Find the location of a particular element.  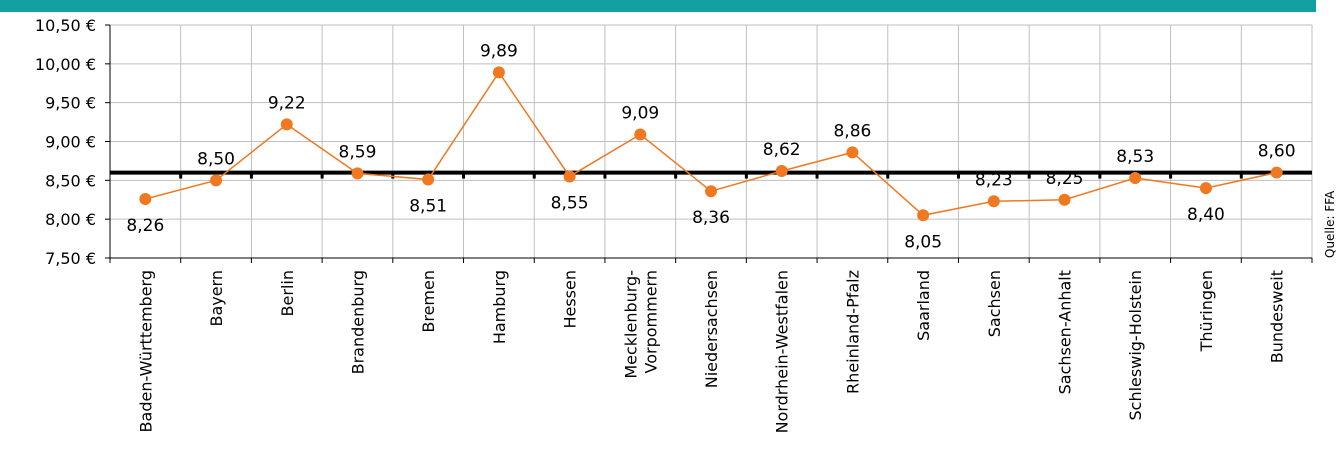

x-tick-label: Thüringen is located at coordinates (1206, 311).